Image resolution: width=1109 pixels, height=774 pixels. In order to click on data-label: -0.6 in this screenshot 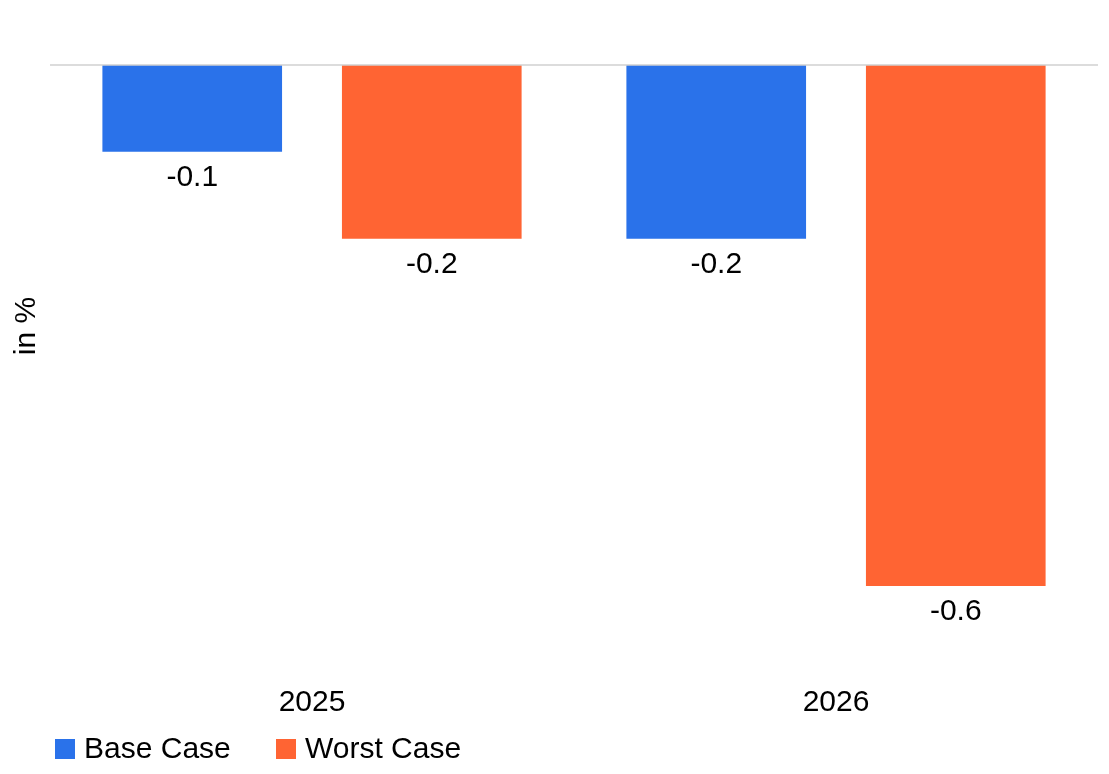, I will do `click(955, 609)`.